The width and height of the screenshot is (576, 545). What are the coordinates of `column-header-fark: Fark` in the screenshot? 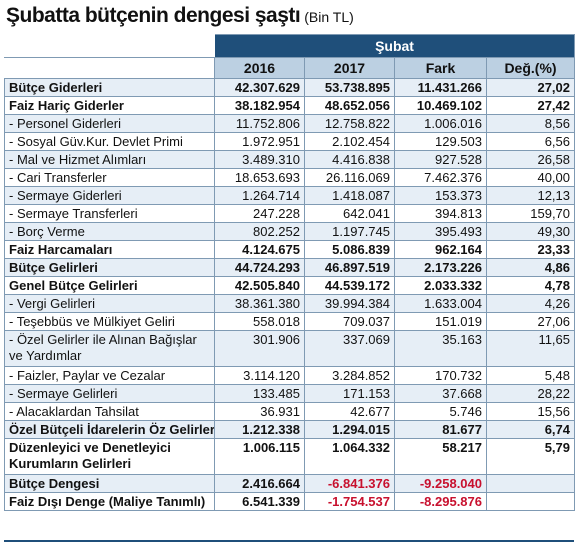 It's located at (440, 68).